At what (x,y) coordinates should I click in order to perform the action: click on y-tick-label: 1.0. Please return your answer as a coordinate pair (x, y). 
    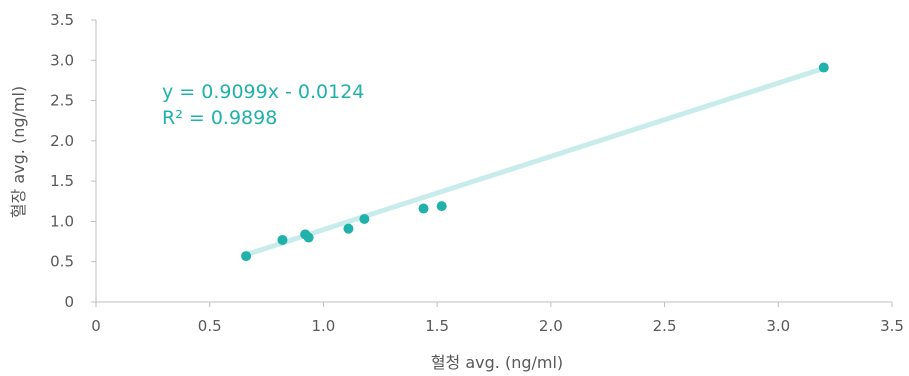
    Looking at the image, I should click on (62, 221).